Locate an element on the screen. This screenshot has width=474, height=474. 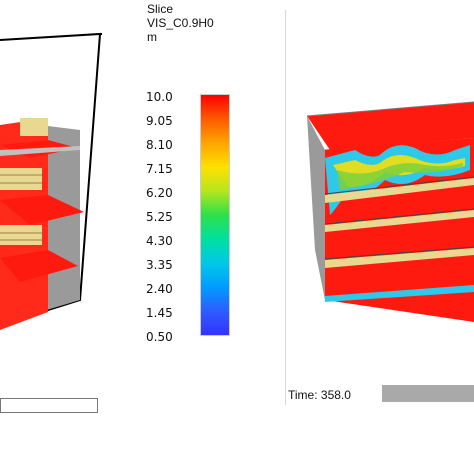
colorbar-tick-label: 1.45 is located at coordinates (159, 313).